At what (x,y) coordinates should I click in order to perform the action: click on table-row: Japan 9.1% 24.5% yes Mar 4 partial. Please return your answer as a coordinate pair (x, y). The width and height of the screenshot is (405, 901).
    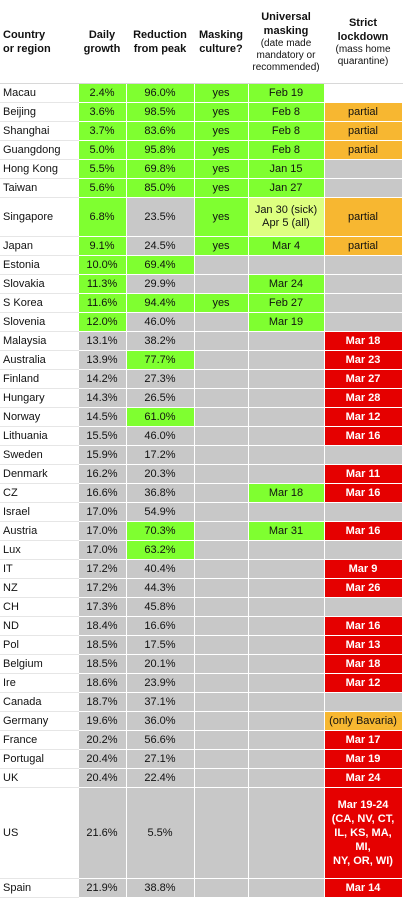
    Looking at the image, I should click on (201, 246).